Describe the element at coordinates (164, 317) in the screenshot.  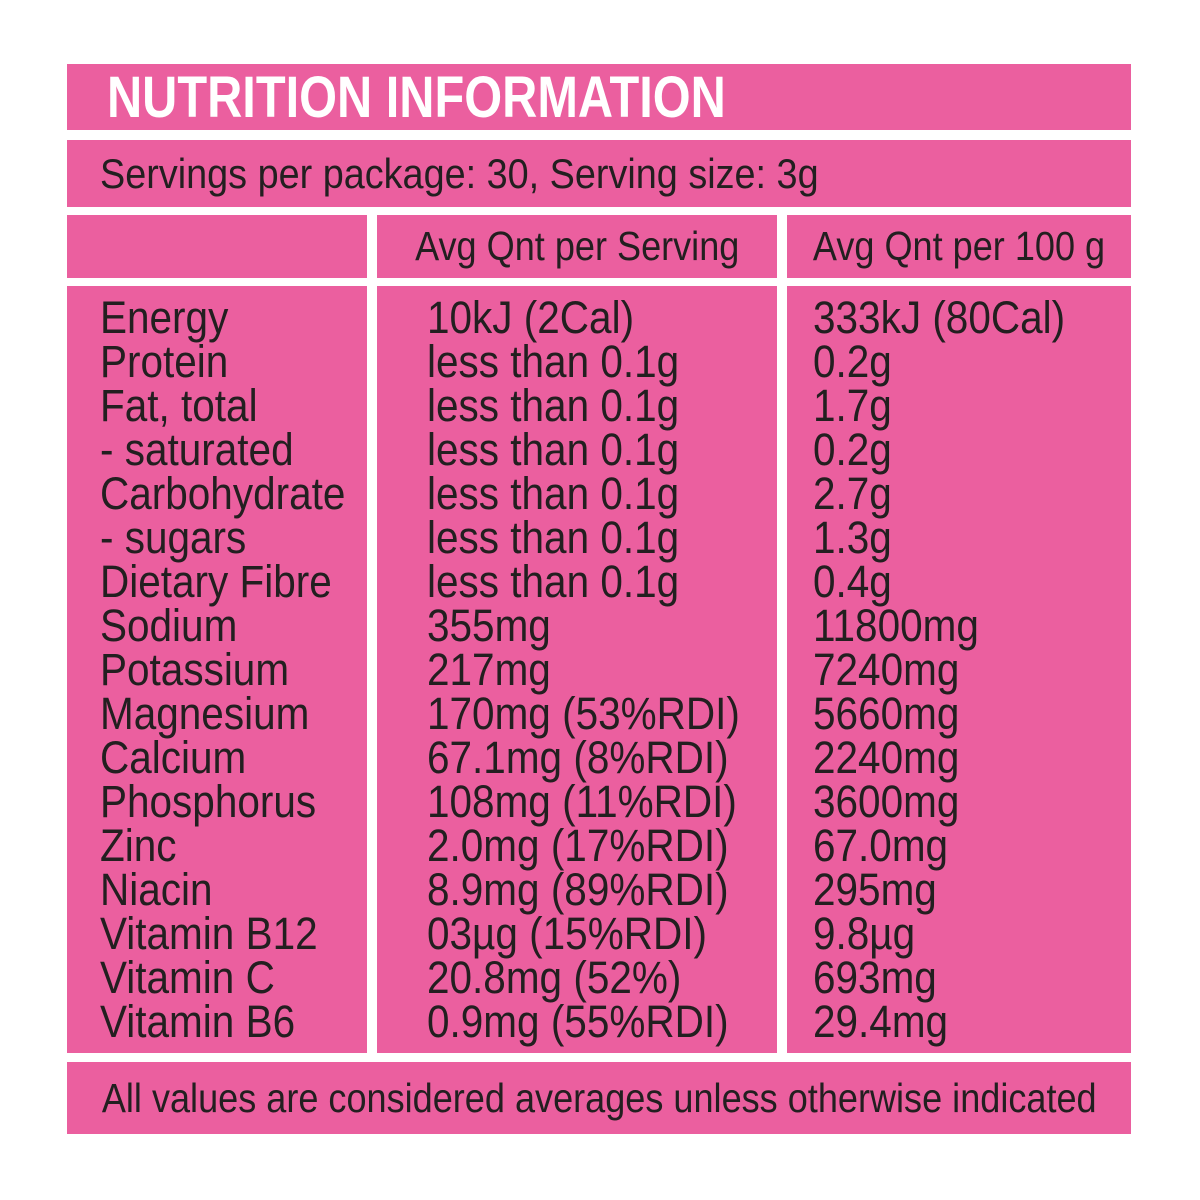
I see `nutrient-name: Energy` at that location.